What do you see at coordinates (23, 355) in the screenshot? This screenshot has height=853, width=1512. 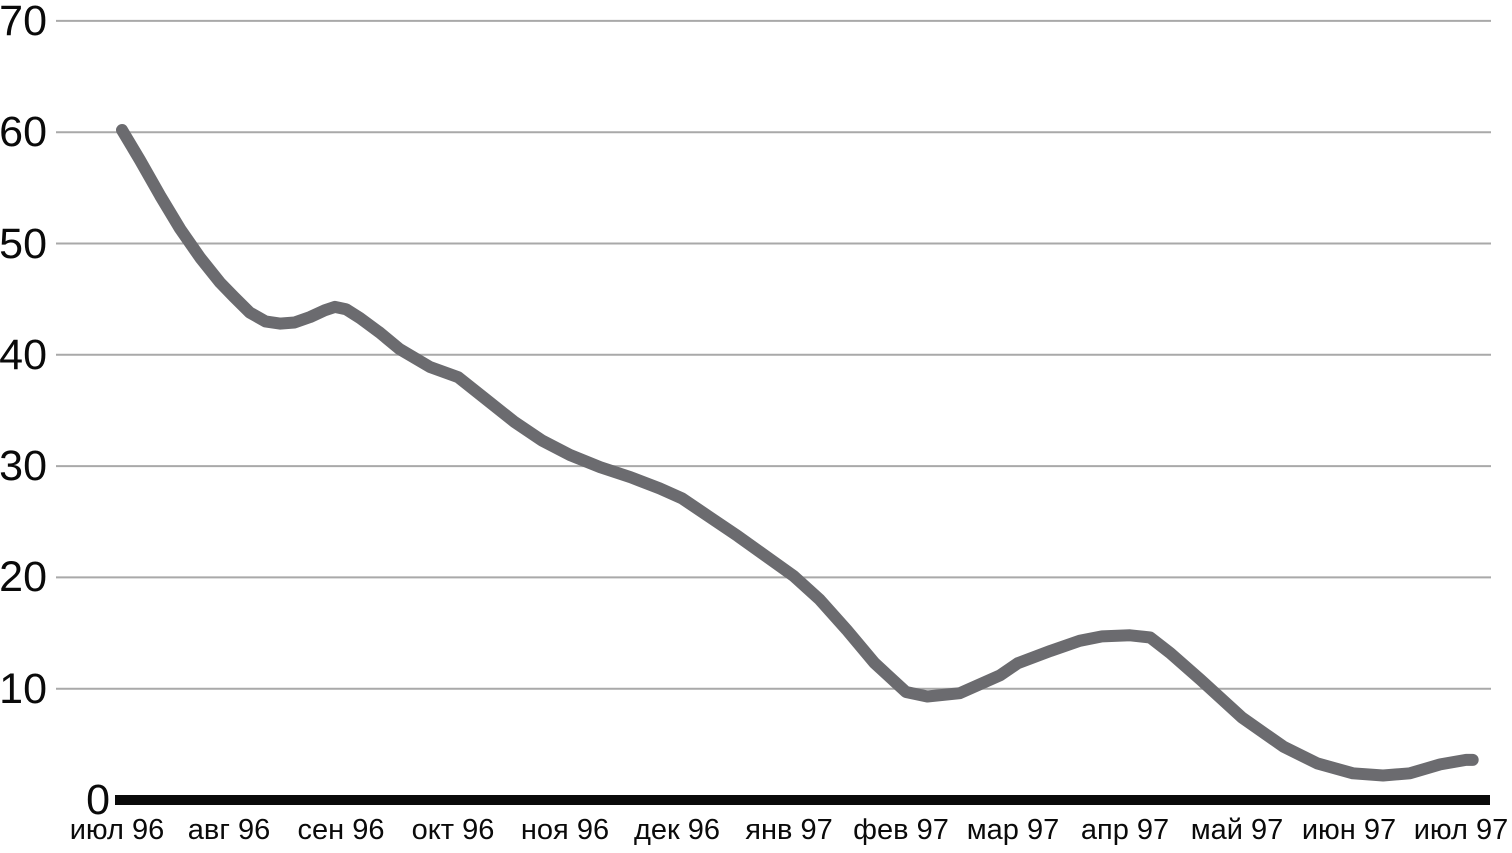 I see `y-tick-label-40: 40` at bounding box center [23, 355].